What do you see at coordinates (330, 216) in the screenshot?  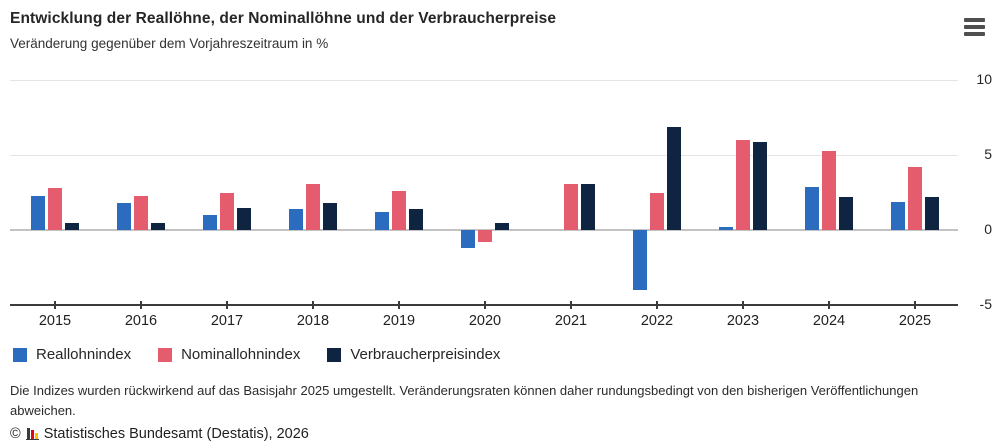 I see `bar-verbraucherpreisindex-2018` at bounding box center [330, 216].